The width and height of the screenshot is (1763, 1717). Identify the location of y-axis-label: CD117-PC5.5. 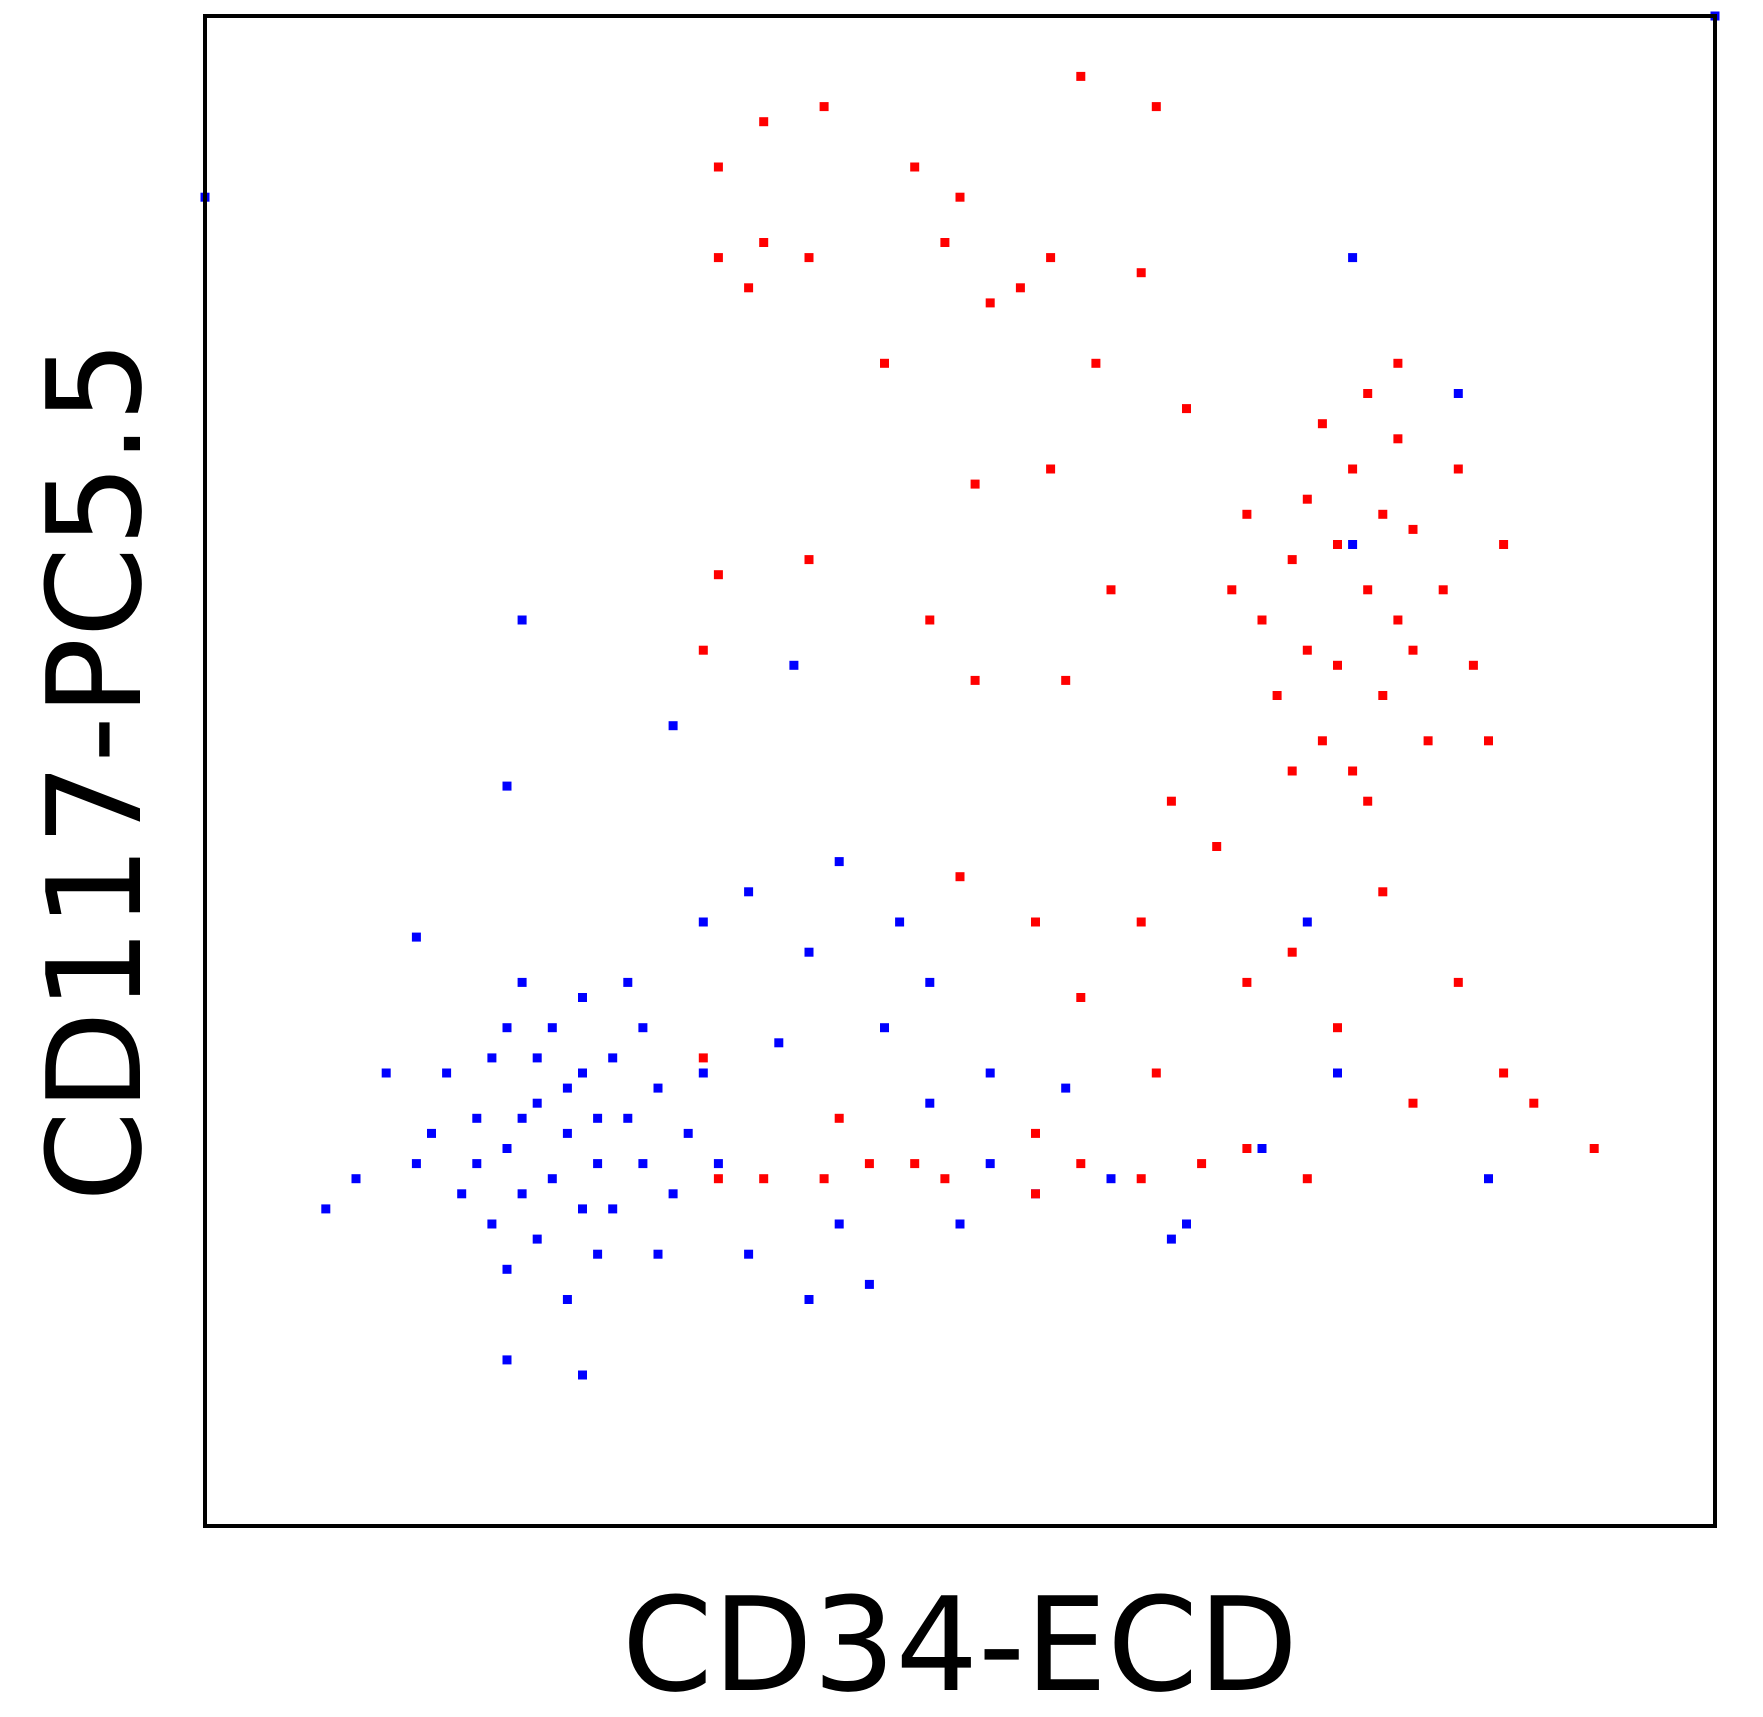
(95, 771).